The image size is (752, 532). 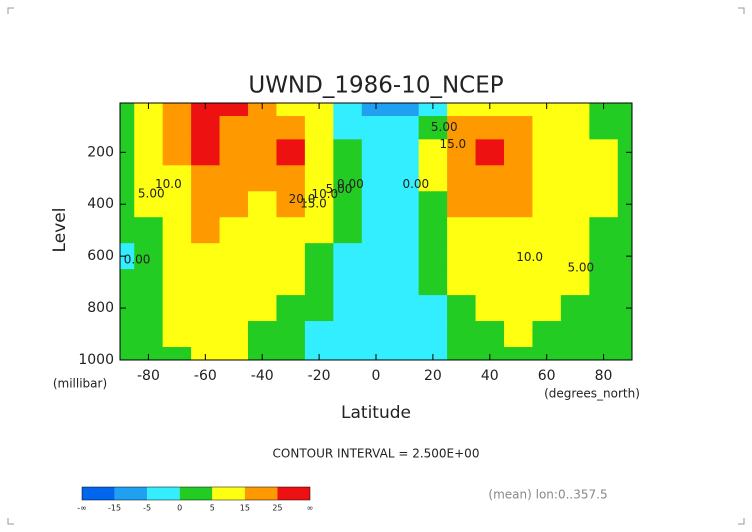 I want to click on contour-label: 20.0, so click(x=302, y=199).